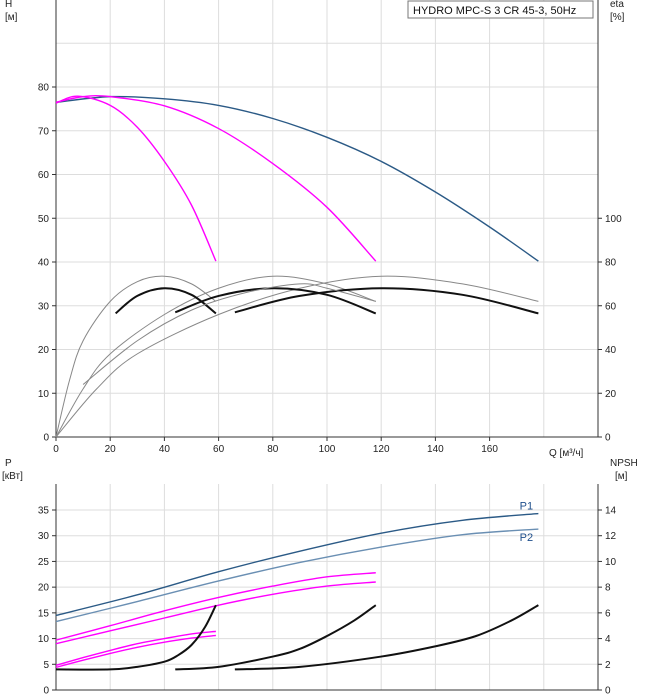 The height and width of the screenshot is (700, 658). I want to click on series-h-1-pump, so click(136, 178).